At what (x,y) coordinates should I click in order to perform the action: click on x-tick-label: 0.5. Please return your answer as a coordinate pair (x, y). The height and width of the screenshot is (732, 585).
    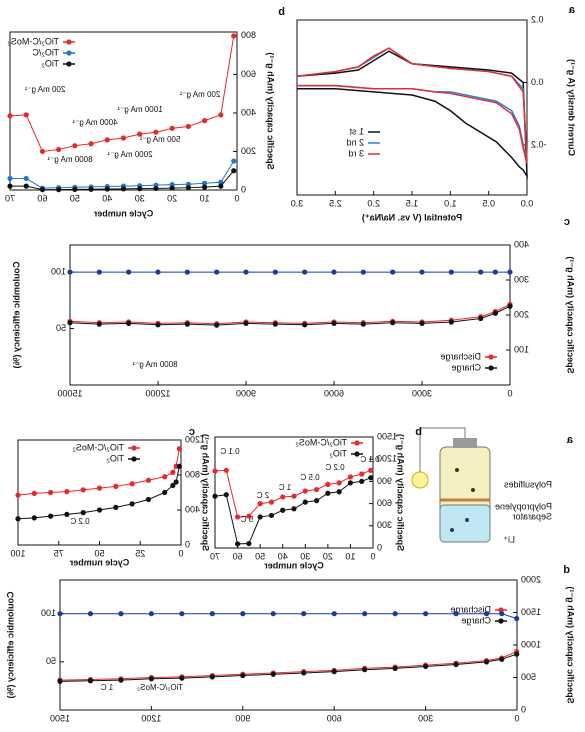
    Looking at the image, I should click on (488, 203).